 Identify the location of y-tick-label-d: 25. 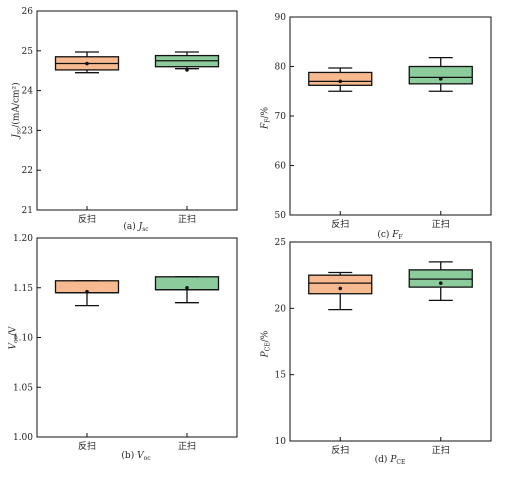
(281, 243).